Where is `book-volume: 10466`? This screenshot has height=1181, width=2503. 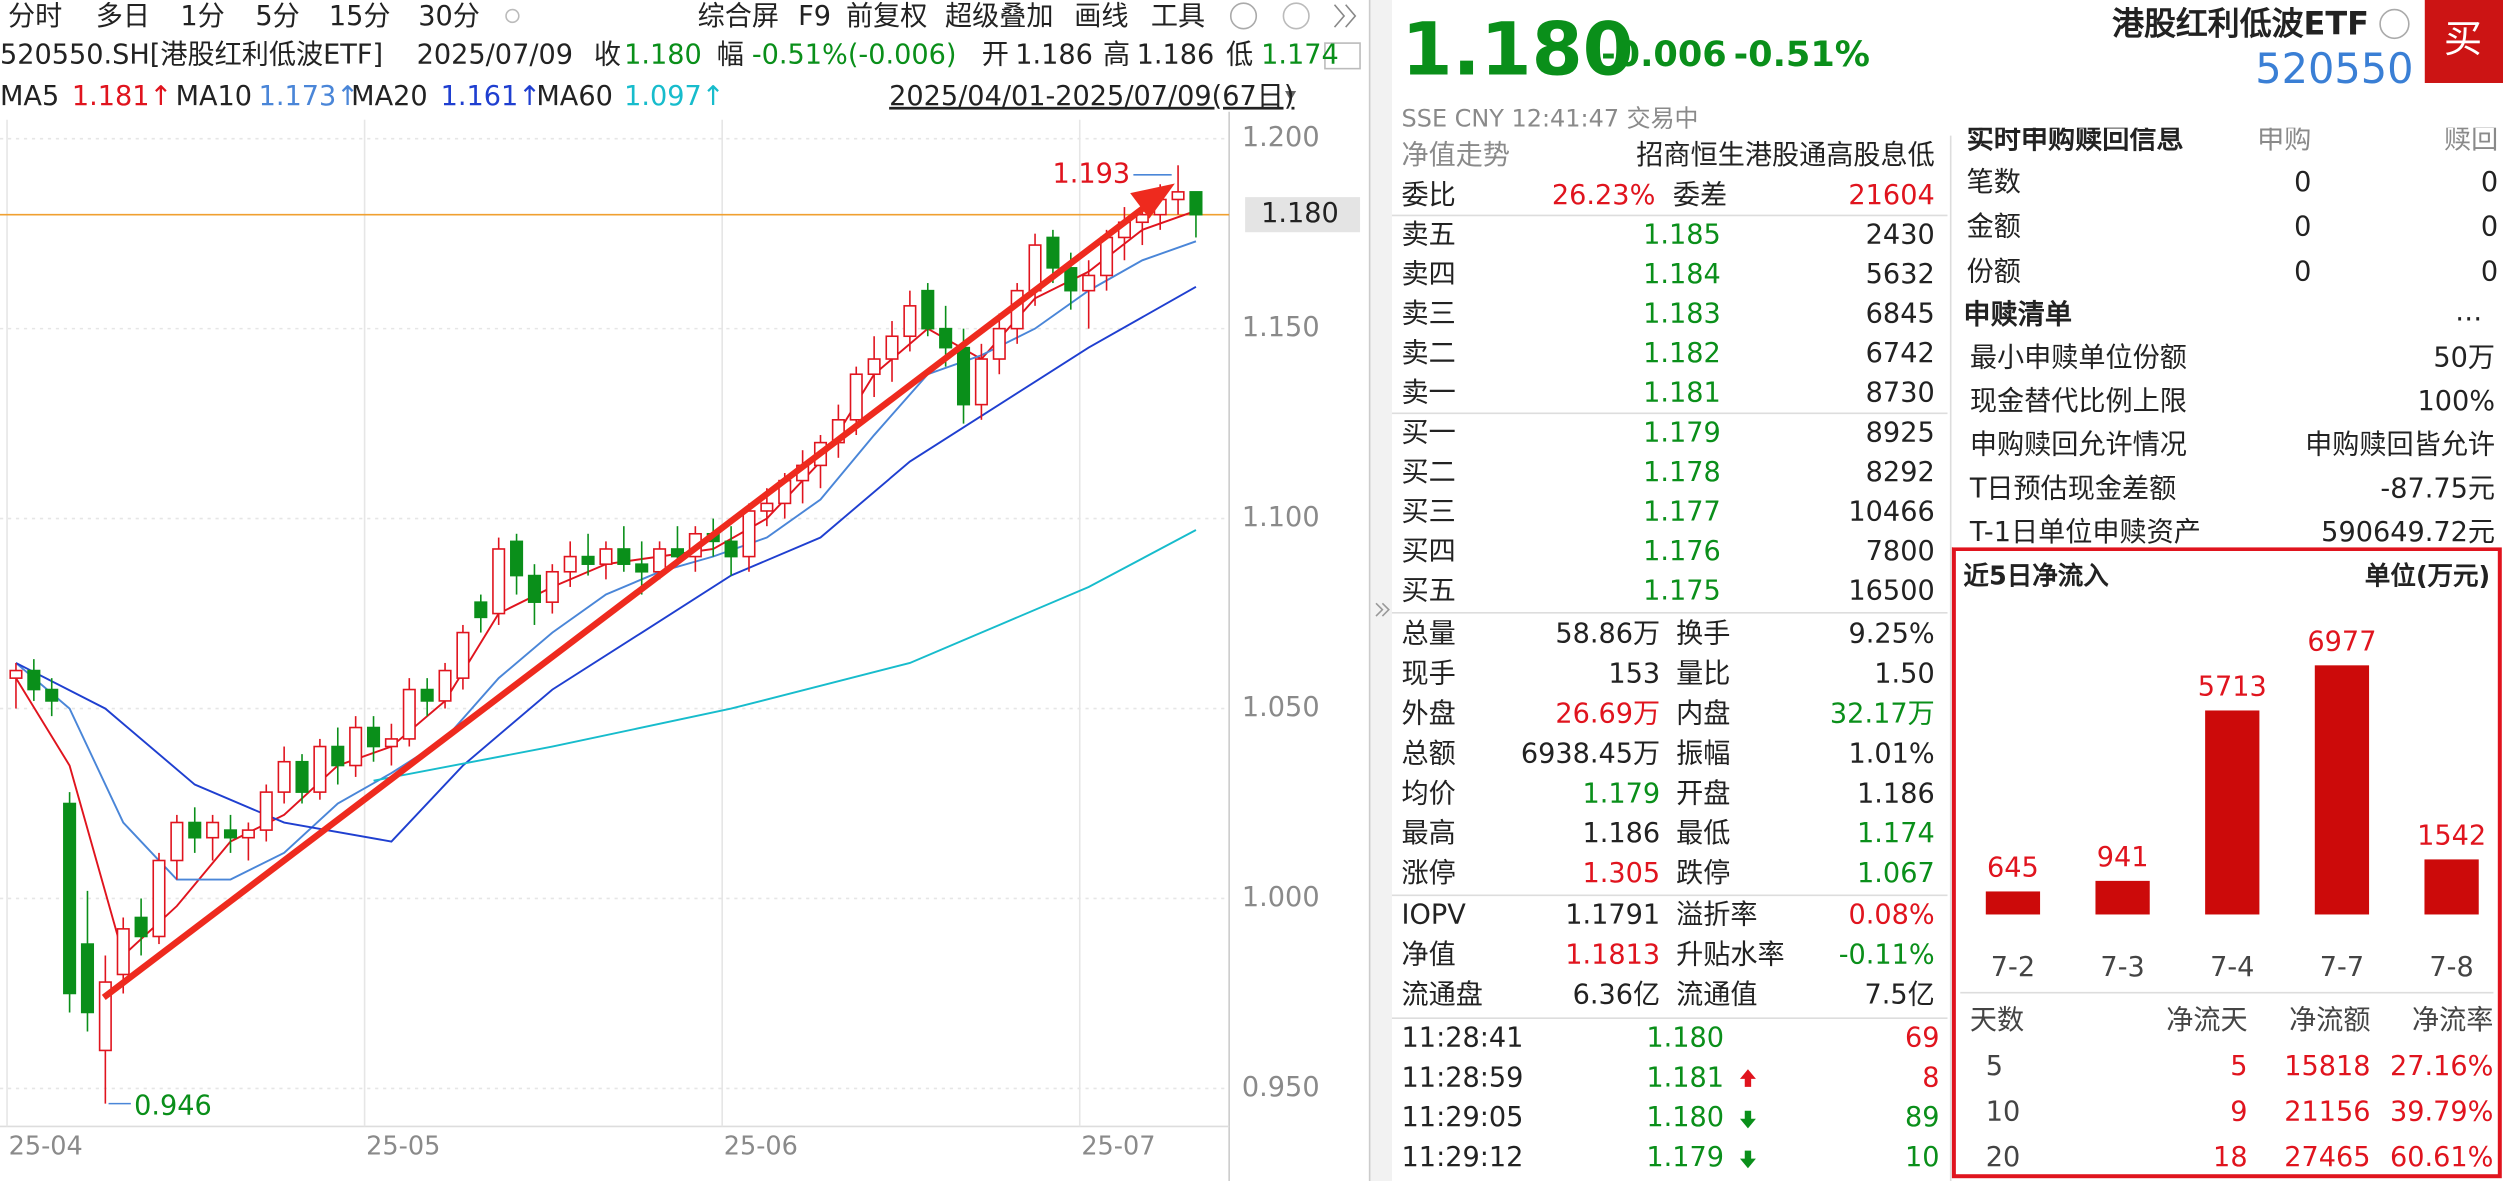 book-volume: 10466 is located at coordinates (1891, 511).